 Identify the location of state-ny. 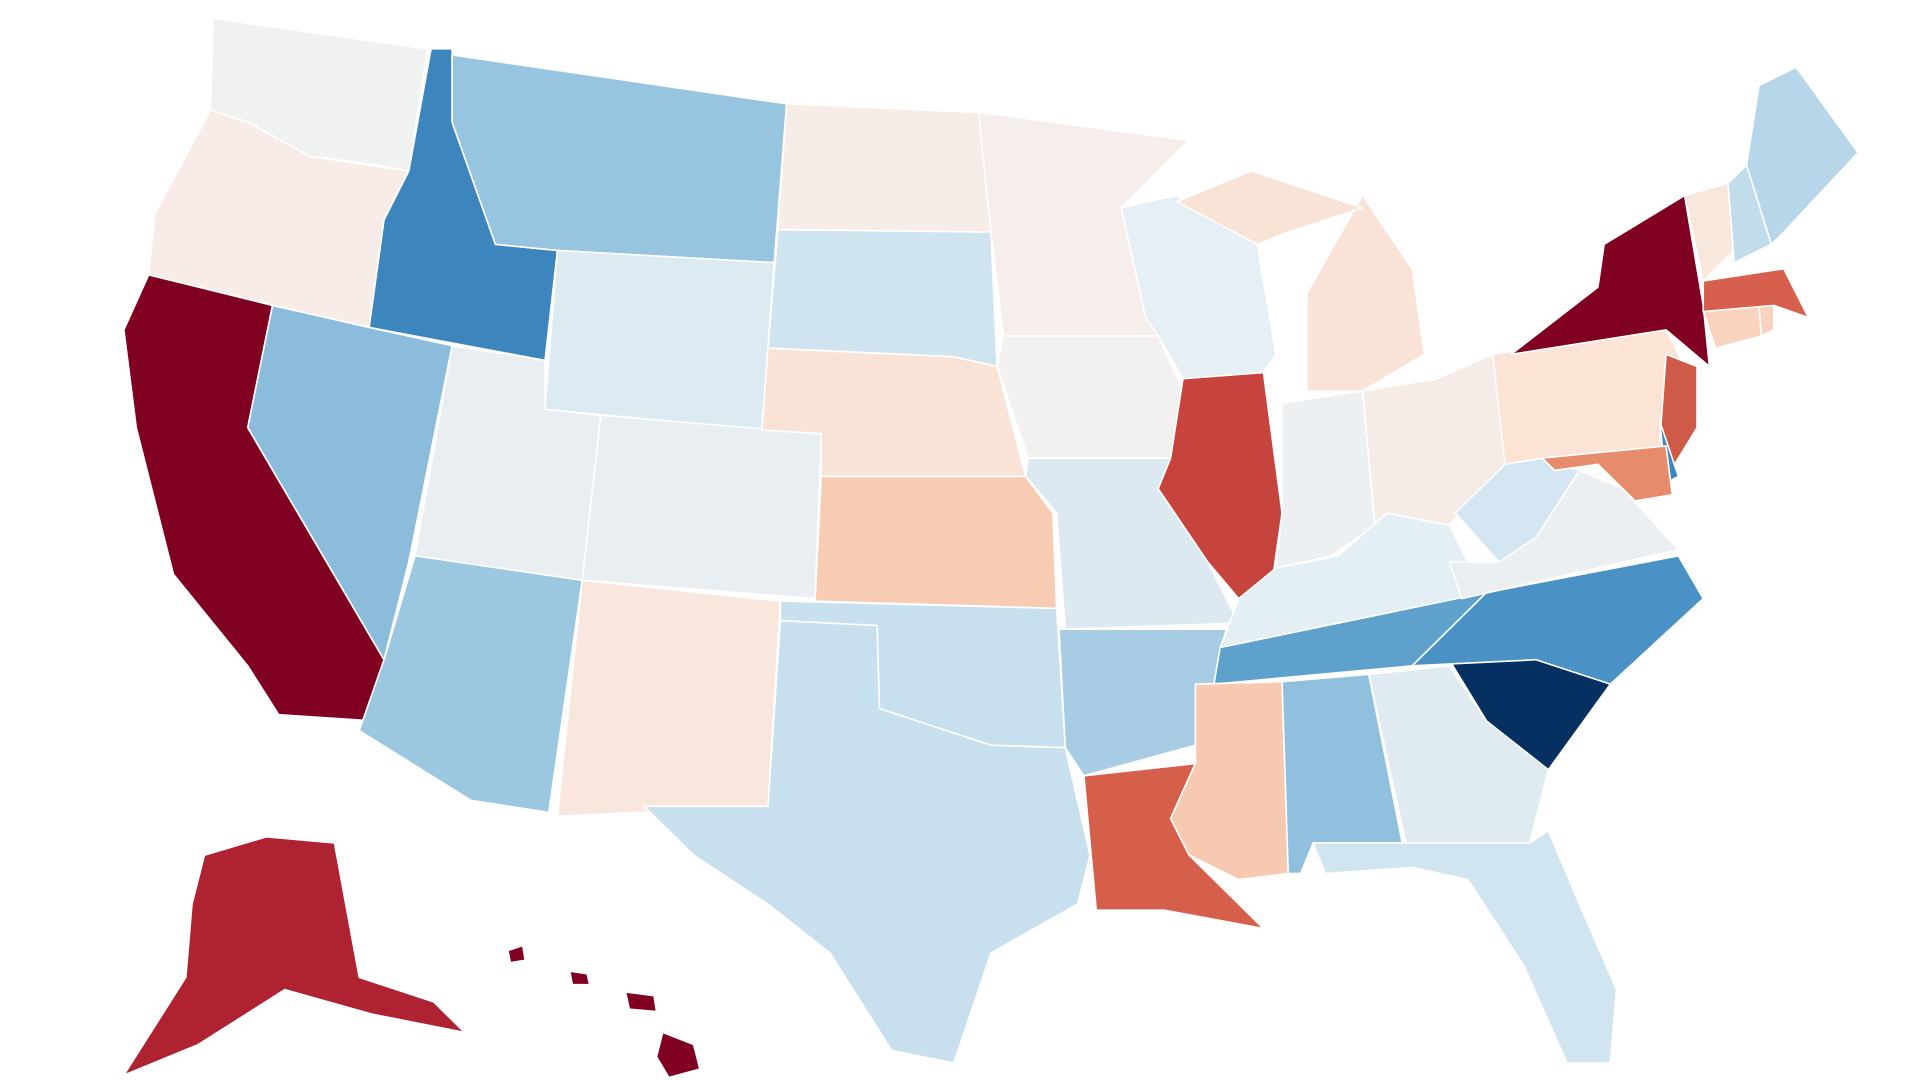
(1610, 281).